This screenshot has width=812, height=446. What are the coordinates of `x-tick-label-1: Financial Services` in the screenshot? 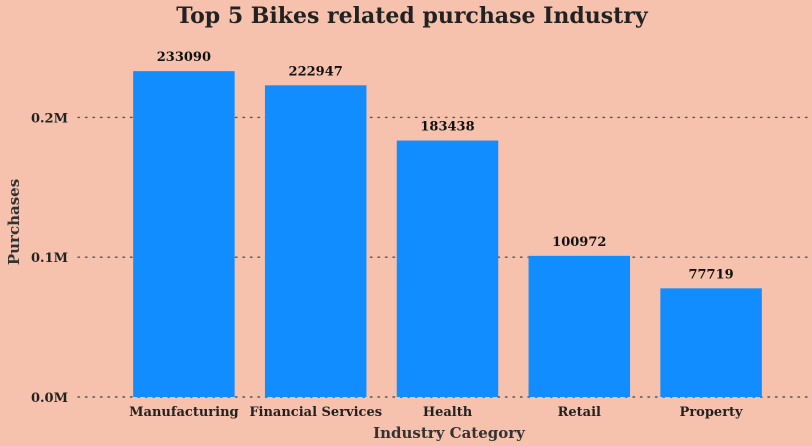 It's located at (315, 412).